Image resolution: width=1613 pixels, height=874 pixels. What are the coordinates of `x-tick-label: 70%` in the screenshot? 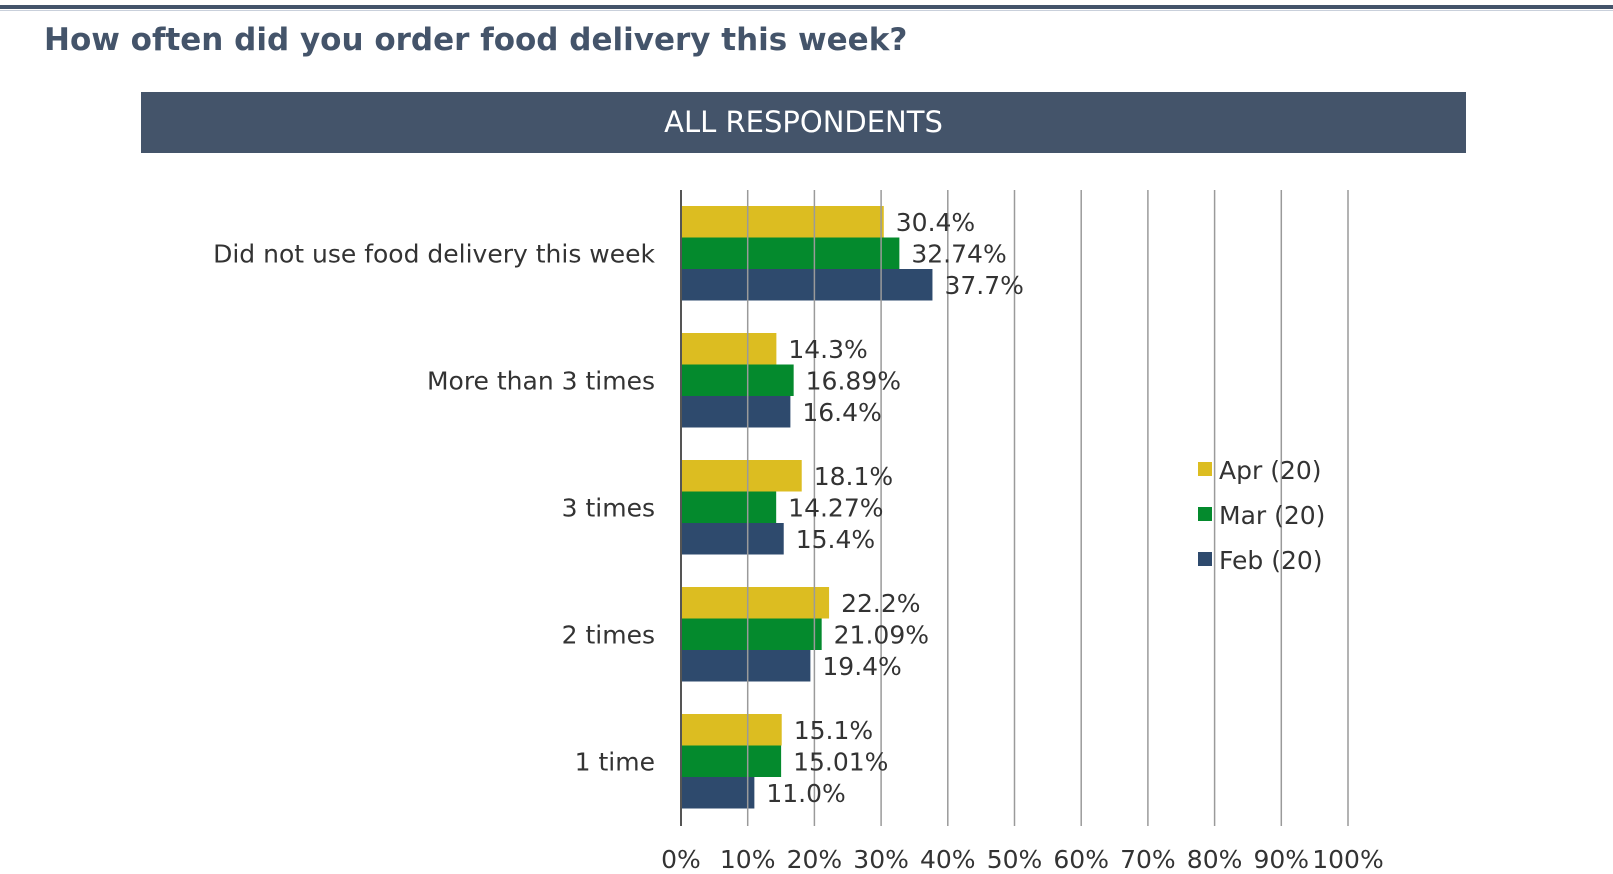 It's located at (1148, 859).